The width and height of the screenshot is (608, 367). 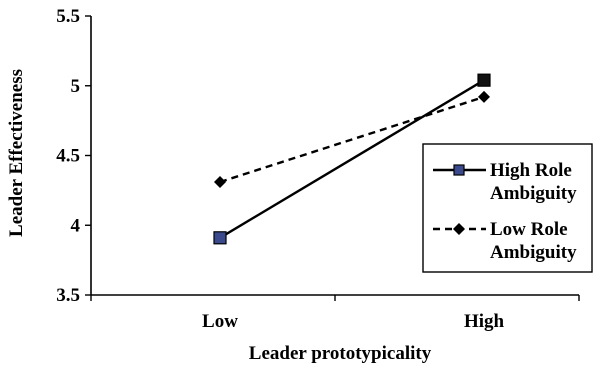 I want to click on y-tick-label: 5.5, so click(x=68, y=16).